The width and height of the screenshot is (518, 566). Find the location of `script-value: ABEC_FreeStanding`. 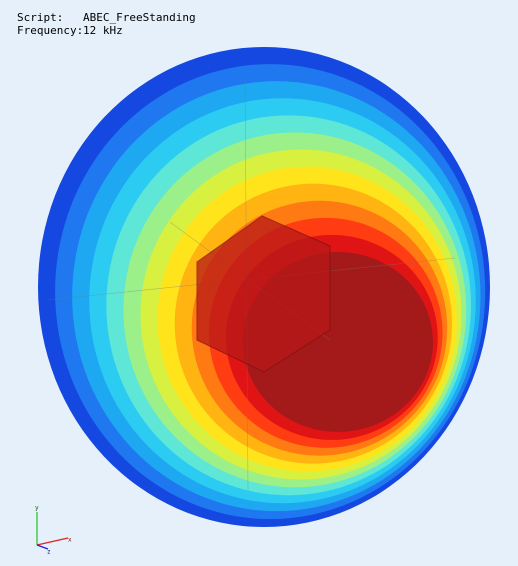

script-value: ABEC_FreeStanding is located at coordinates (139, 17).